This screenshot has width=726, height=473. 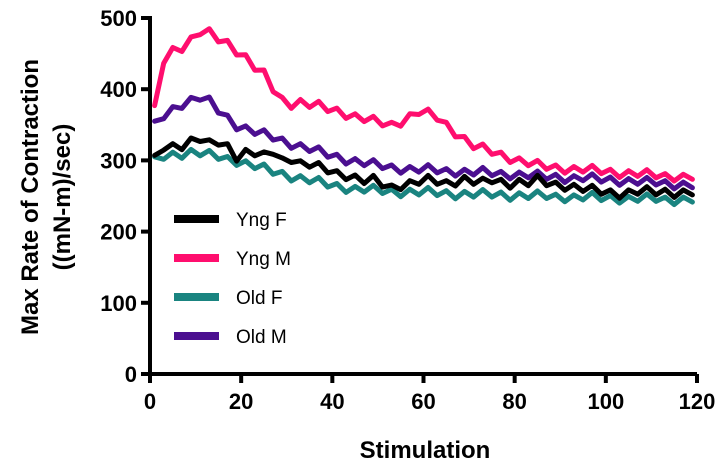 I want to click on y-tick-label: 300, so click(x=118, y=160).